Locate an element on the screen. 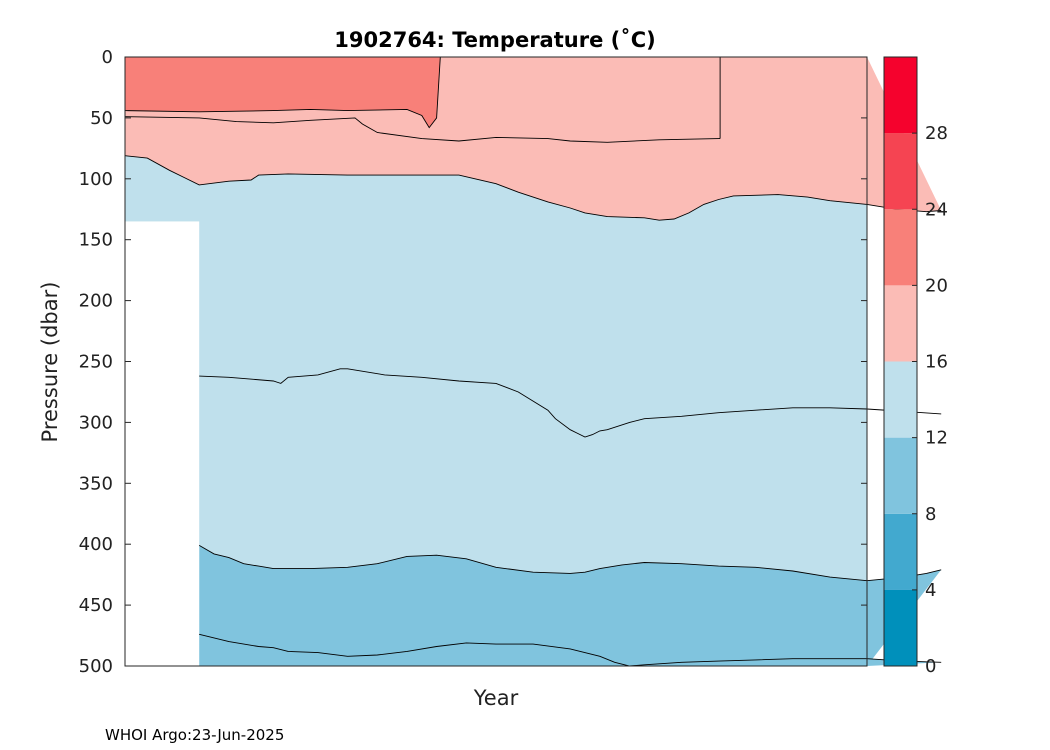 This screenshot has width=1050, height=750. chart-title: 1902764: Temperature (˚C) is located at coordinates (494, 40).